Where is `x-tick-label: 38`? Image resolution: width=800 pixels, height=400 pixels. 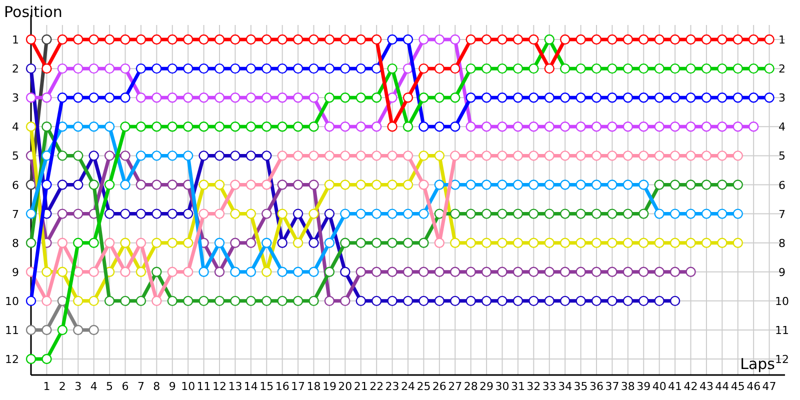
x-tick-label: 38 is located at coordinates (627, 386).